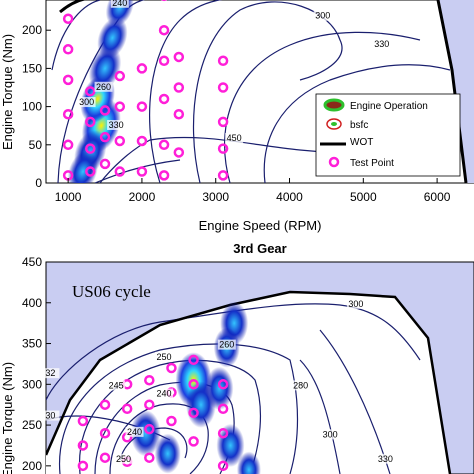 This screenshot has height=474, width=474. I want to click on y-axis-ticks: 050100150200250, so click(36, 106).